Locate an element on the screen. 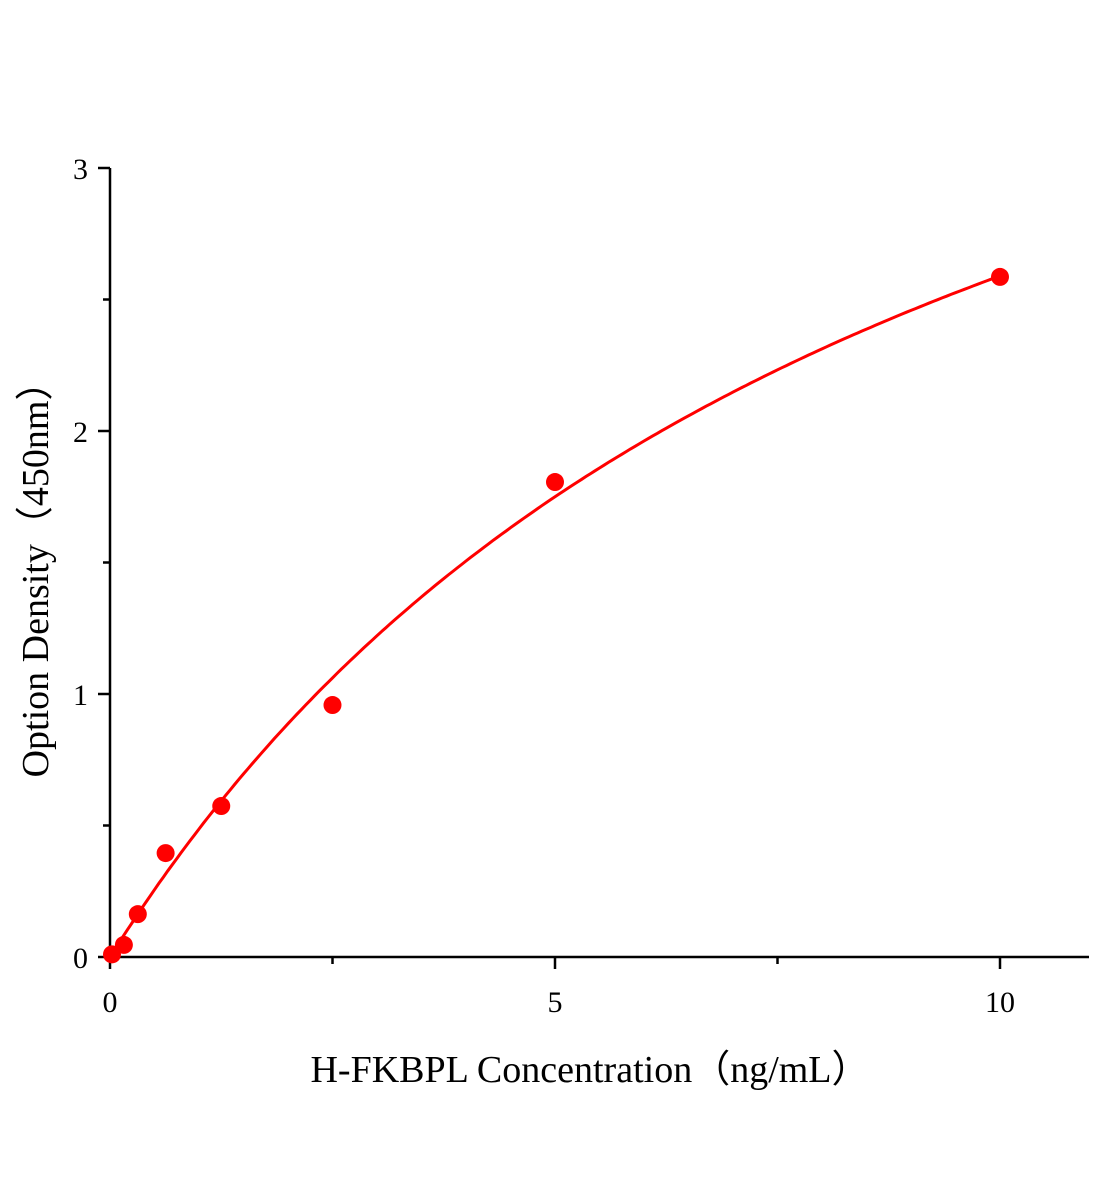 The height and width of the screenshot is (1200, 1104). x-tick-label-10: 10 is located at coordinates (1000, 1002).